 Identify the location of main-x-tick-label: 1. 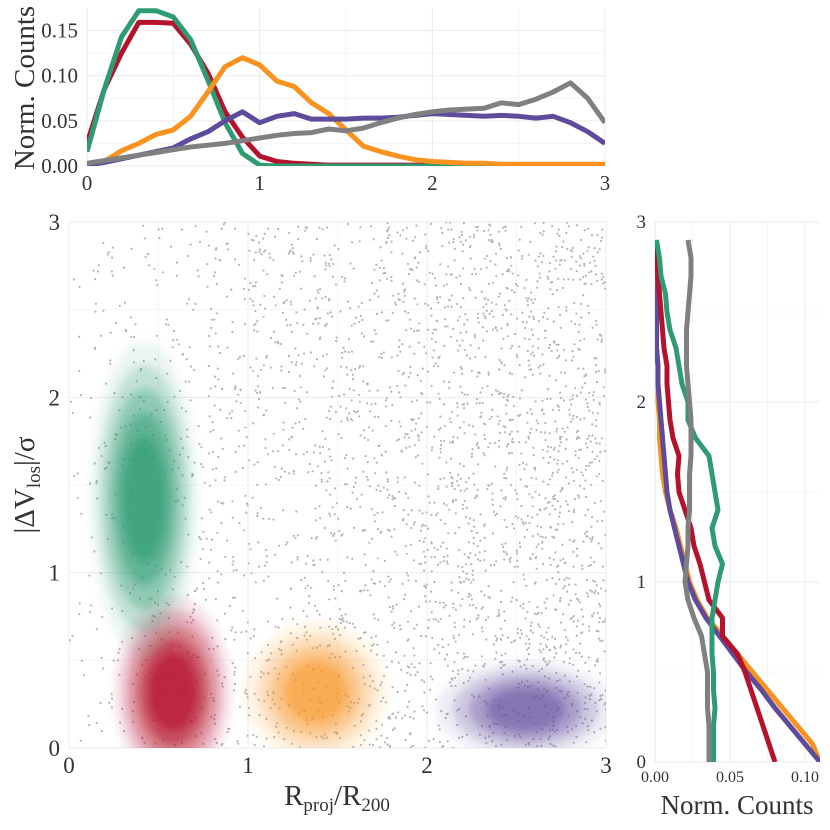
(248, 765).